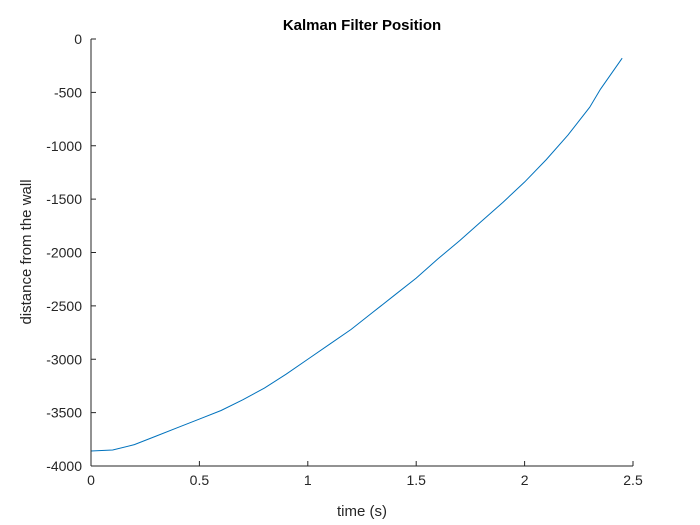 This screenshot has width=700, height=525. I want to click on x-tick-label: 2.5, so click(633, 480).